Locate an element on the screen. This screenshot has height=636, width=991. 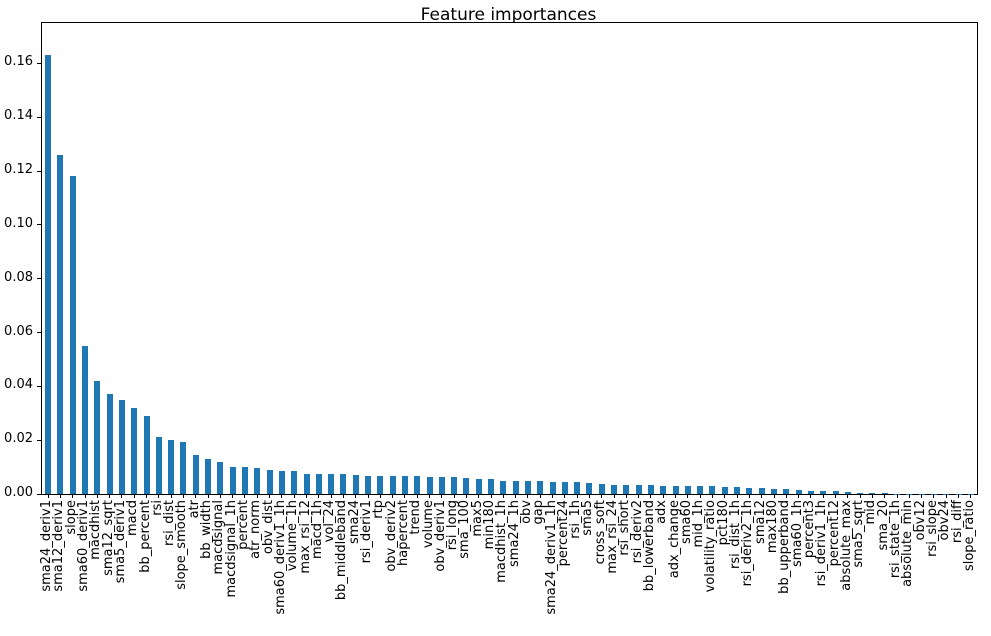
x-tick-label-slope_ratio: slope_ratio is located at coordinates (969, 536).